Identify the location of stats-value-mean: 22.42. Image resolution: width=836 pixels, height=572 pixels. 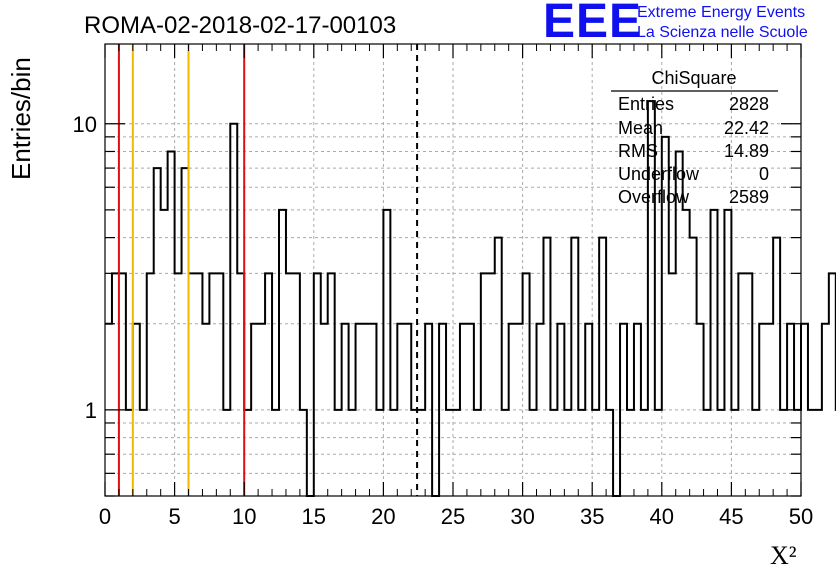
(746, 128).